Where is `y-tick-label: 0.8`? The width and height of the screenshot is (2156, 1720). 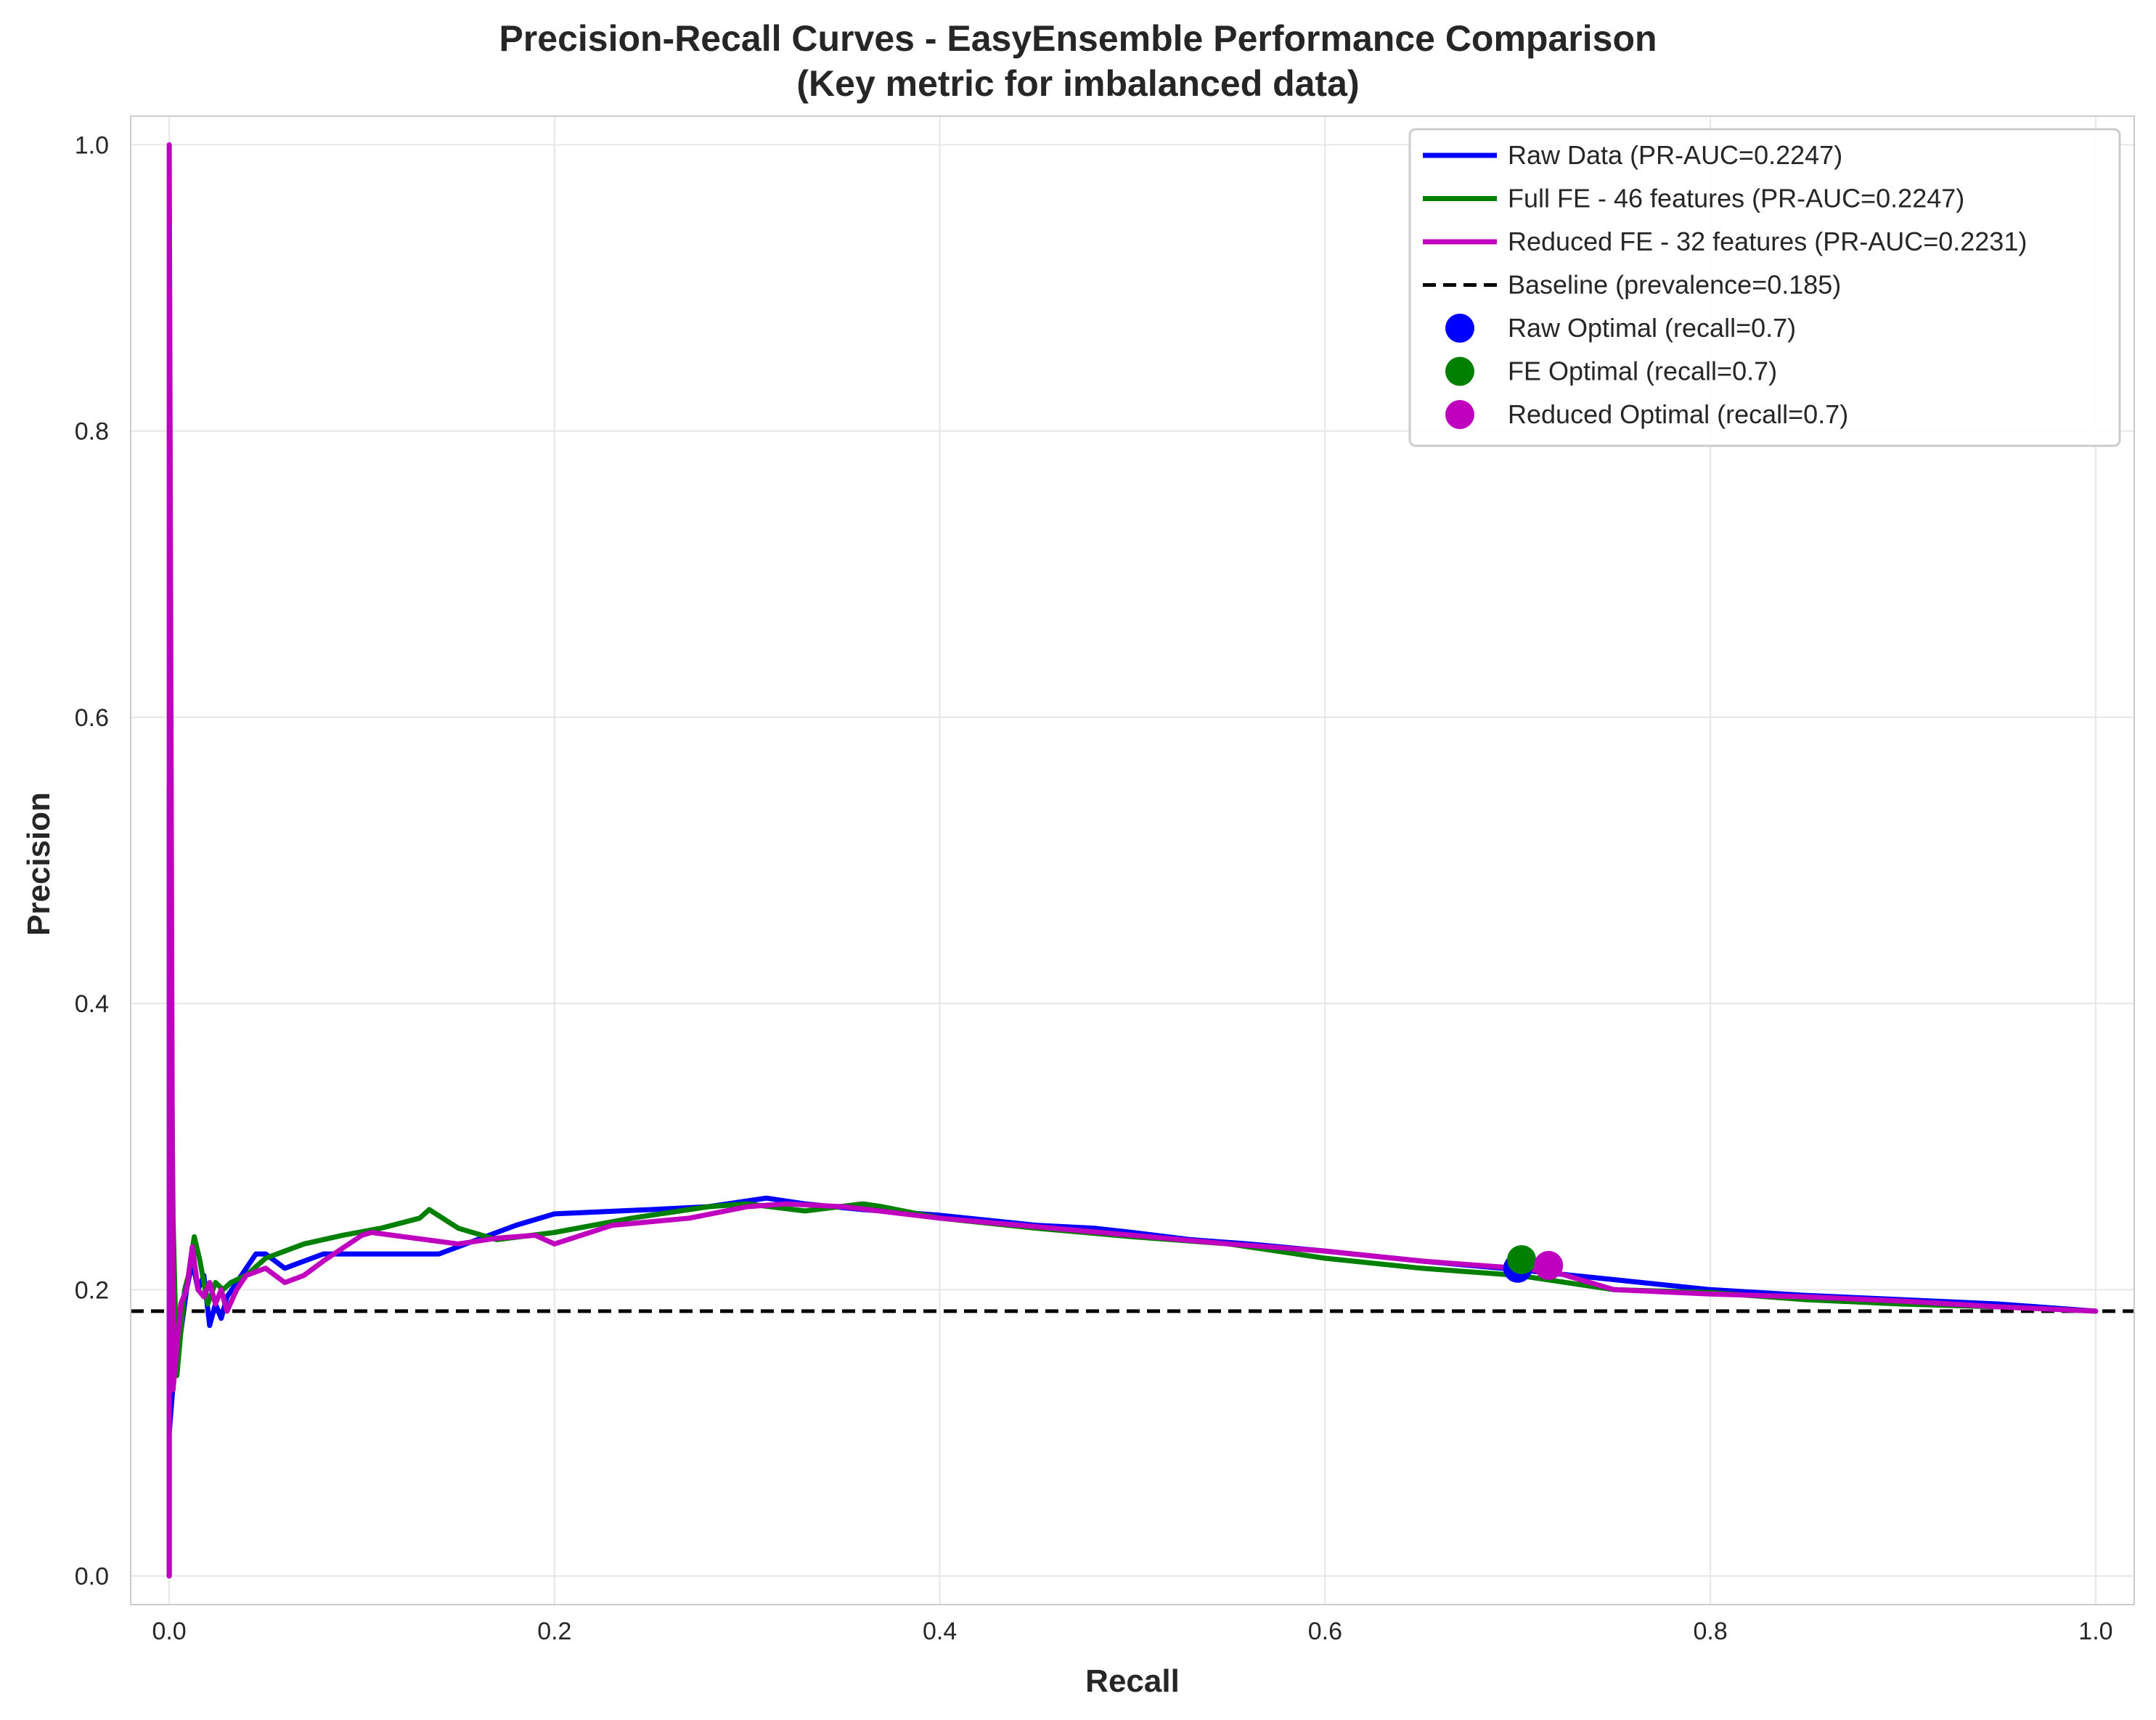 y-tick-label: 0.8 is located at coordinates (92, 432).